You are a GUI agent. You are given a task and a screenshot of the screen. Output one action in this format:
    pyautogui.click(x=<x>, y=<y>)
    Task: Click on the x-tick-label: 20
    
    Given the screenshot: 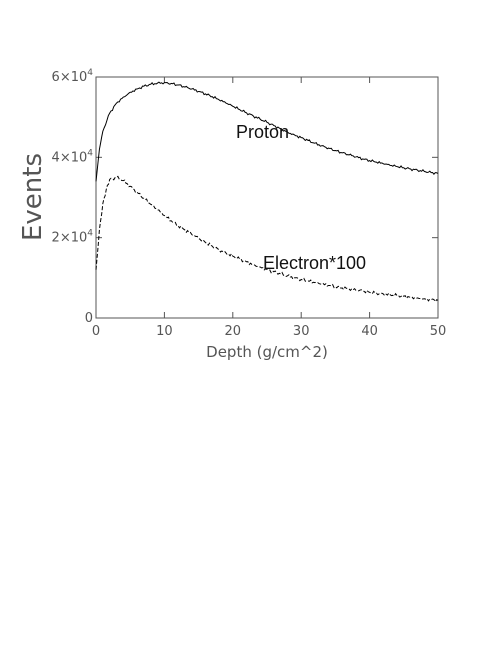 What is the action you would take?
    pyautogui.click(x=233, y=331)
    